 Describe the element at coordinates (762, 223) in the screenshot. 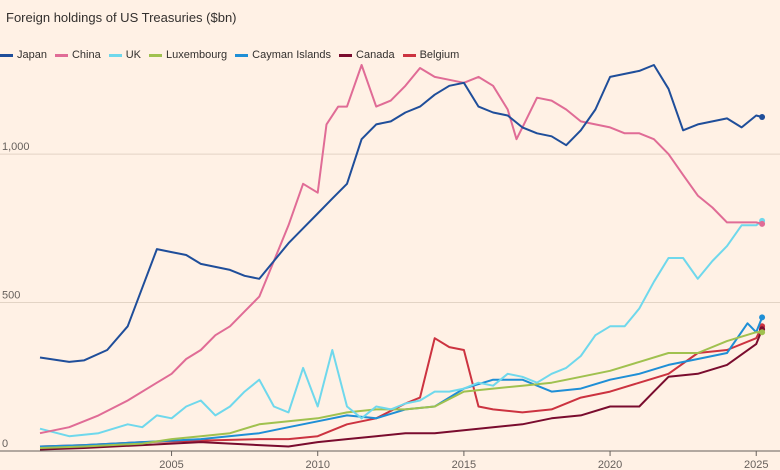

I see `series-endpoint-china` at that location.